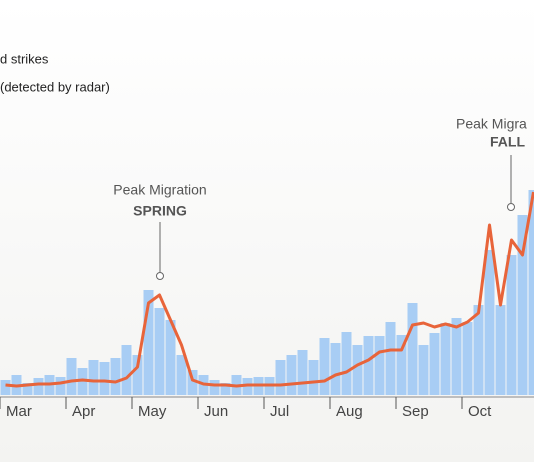  Describe the element at coordinates (83, 411) in the screenshot. I see `x-tick-label: Apr` at that location.